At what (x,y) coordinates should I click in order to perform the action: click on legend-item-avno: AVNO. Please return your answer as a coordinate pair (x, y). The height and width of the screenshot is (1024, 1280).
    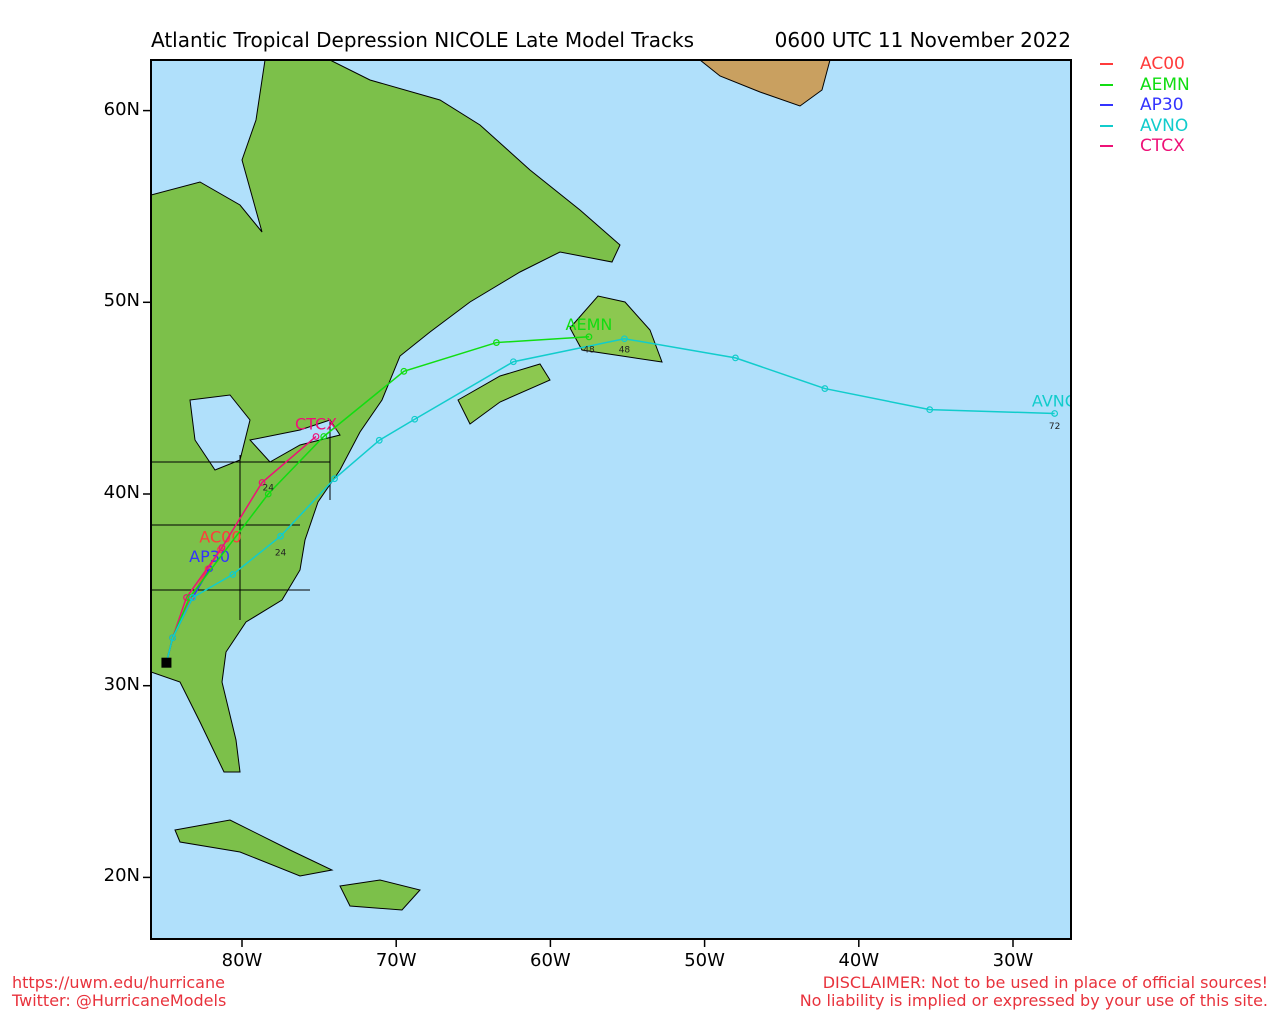
    Looking at the image, I should click on (1145, 126).